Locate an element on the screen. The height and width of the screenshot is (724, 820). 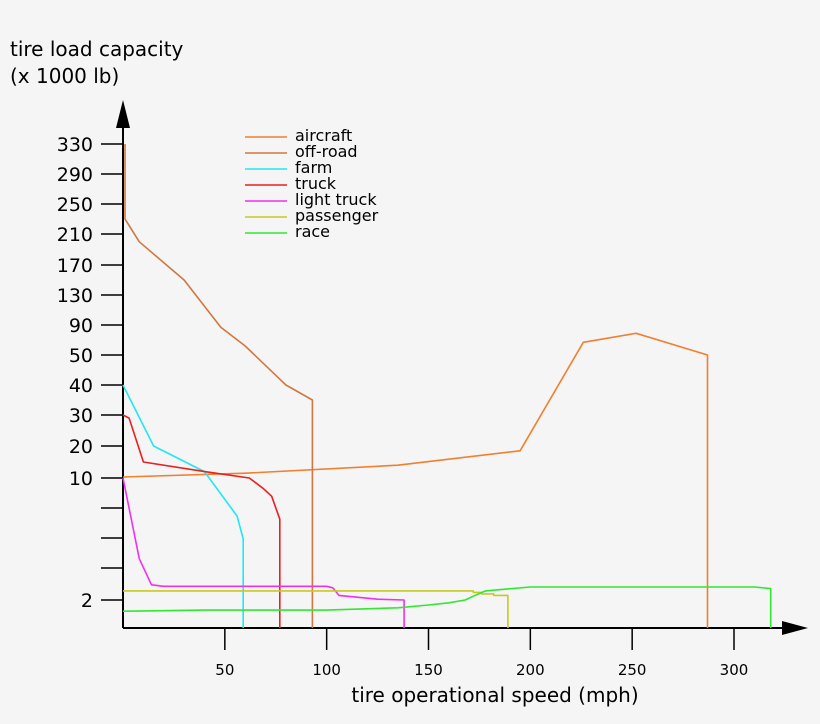
x-axis-arrow is located at coordinates (795, 628).